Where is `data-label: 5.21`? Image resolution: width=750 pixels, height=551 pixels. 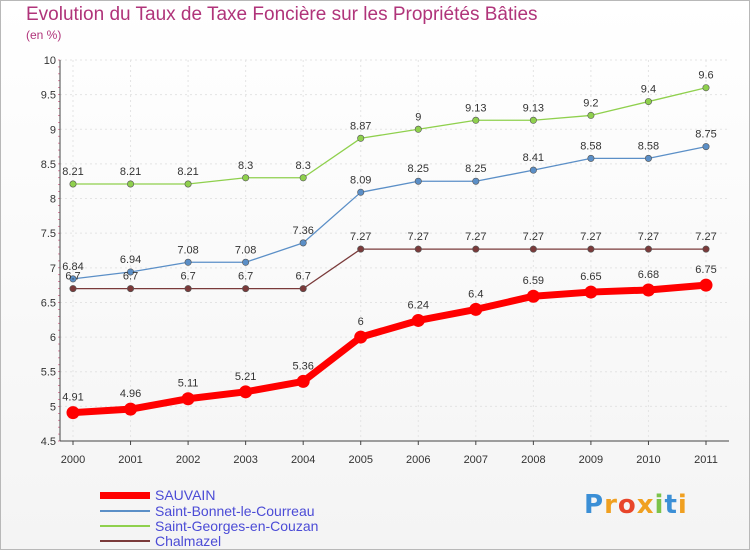 data-label: 5.21 is located at coordinates (245, 377).